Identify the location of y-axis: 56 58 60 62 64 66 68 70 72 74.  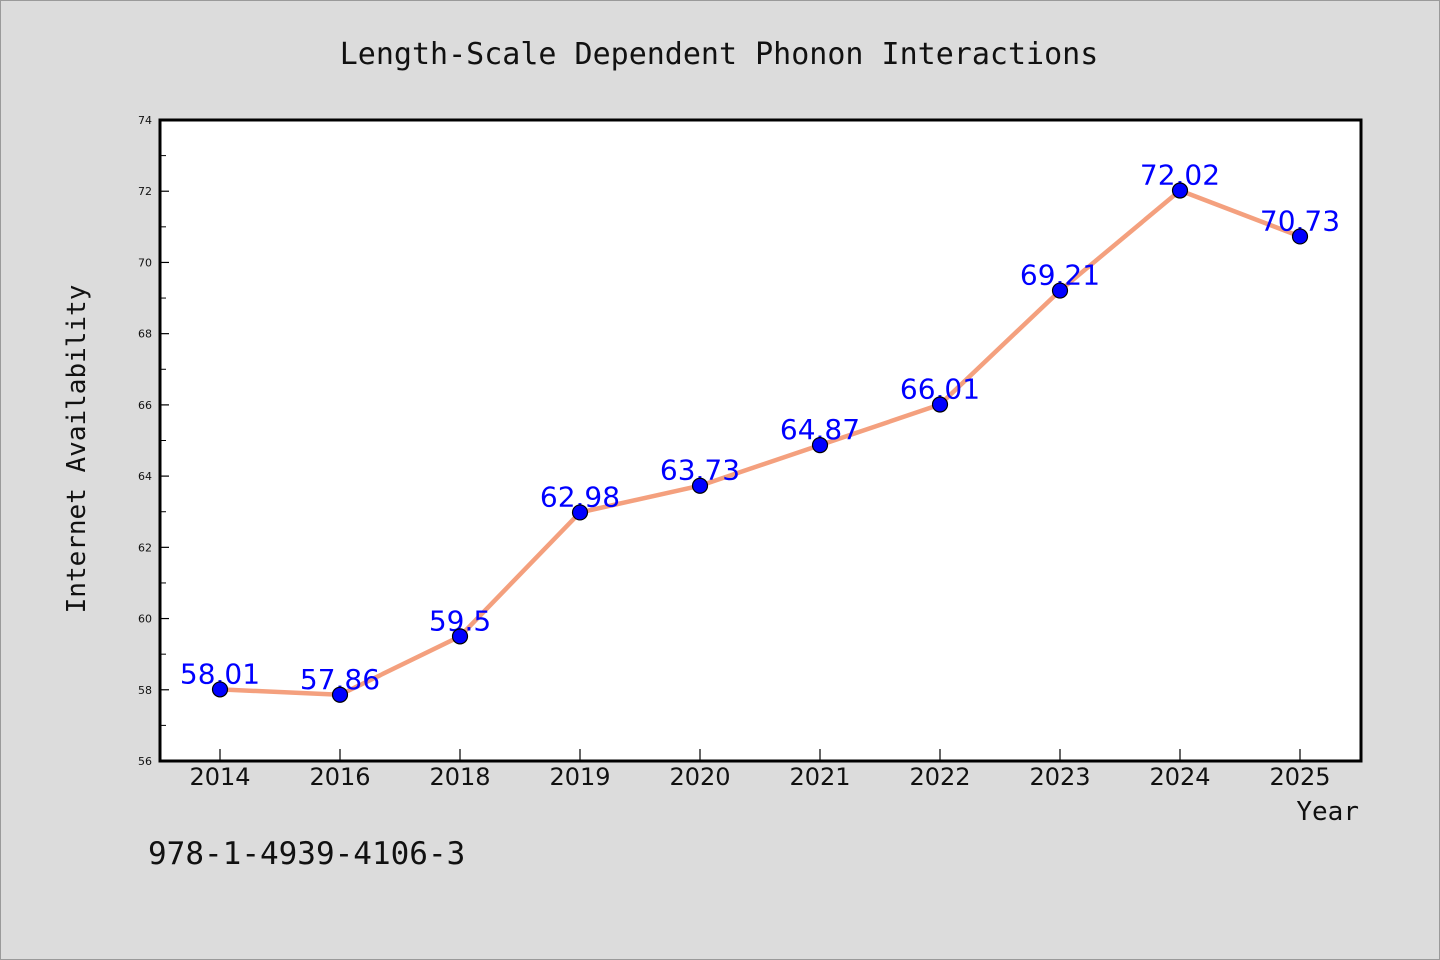
(153, 441).